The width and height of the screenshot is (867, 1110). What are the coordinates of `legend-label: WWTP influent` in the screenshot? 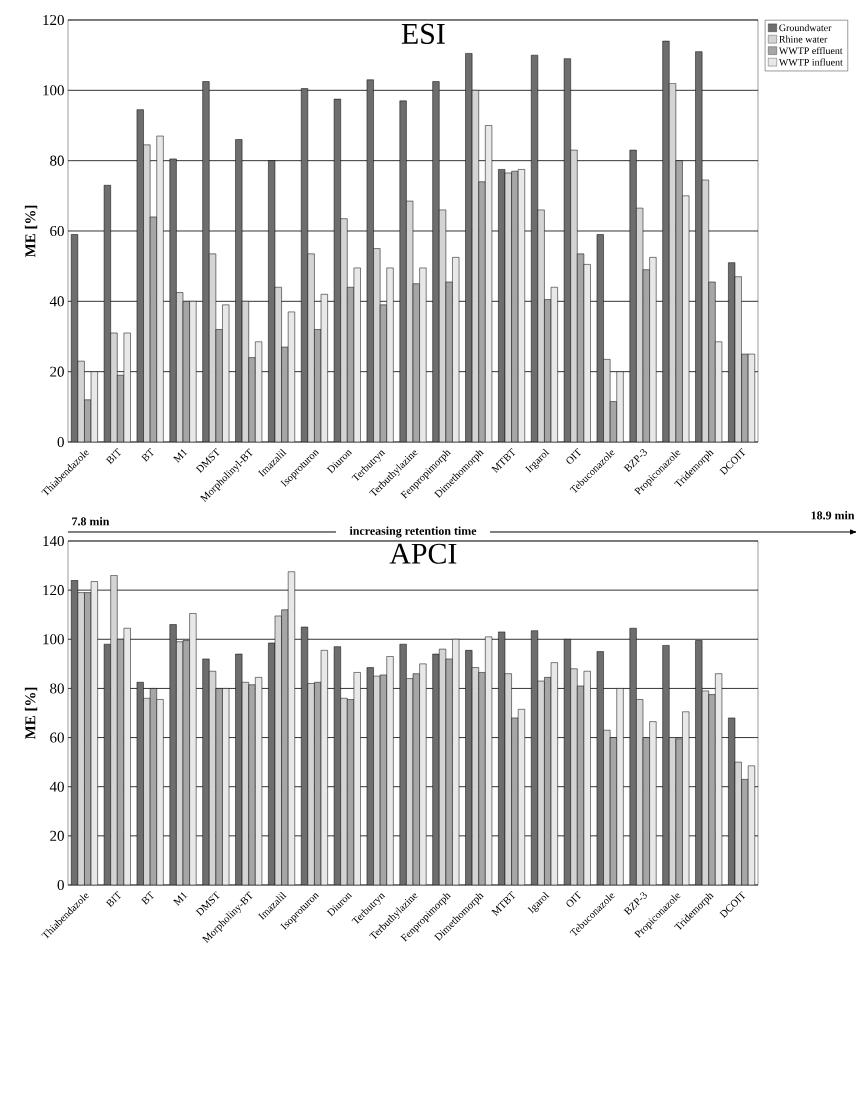 It's located at (810, 62).